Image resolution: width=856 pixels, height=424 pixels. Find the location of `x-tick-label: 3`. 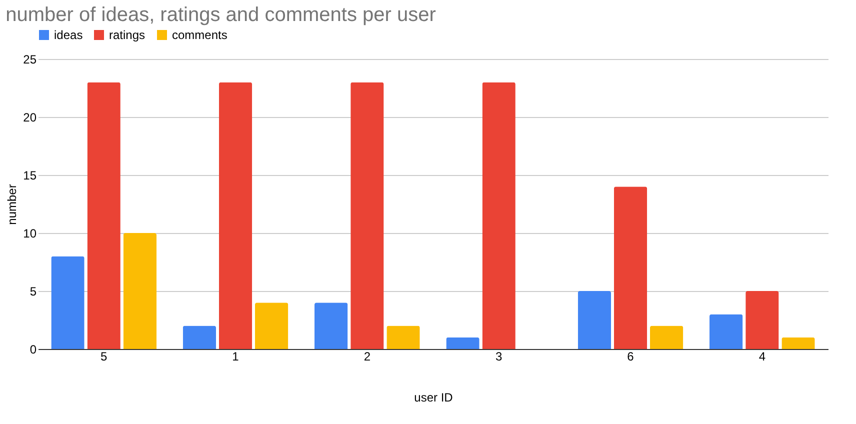

x-tick-label: 3 is located at coordinates (498, 357).